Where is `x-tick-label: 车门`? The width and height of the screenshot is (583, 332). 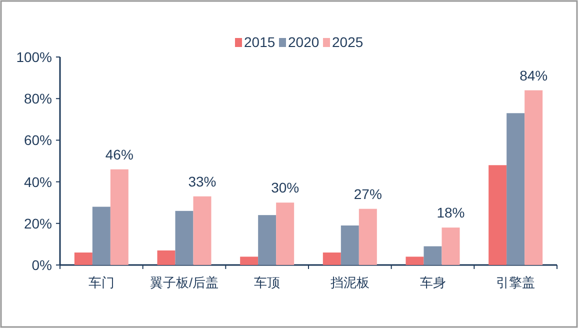
x-tick-label: 车门 is located at coordinates (101, 282).